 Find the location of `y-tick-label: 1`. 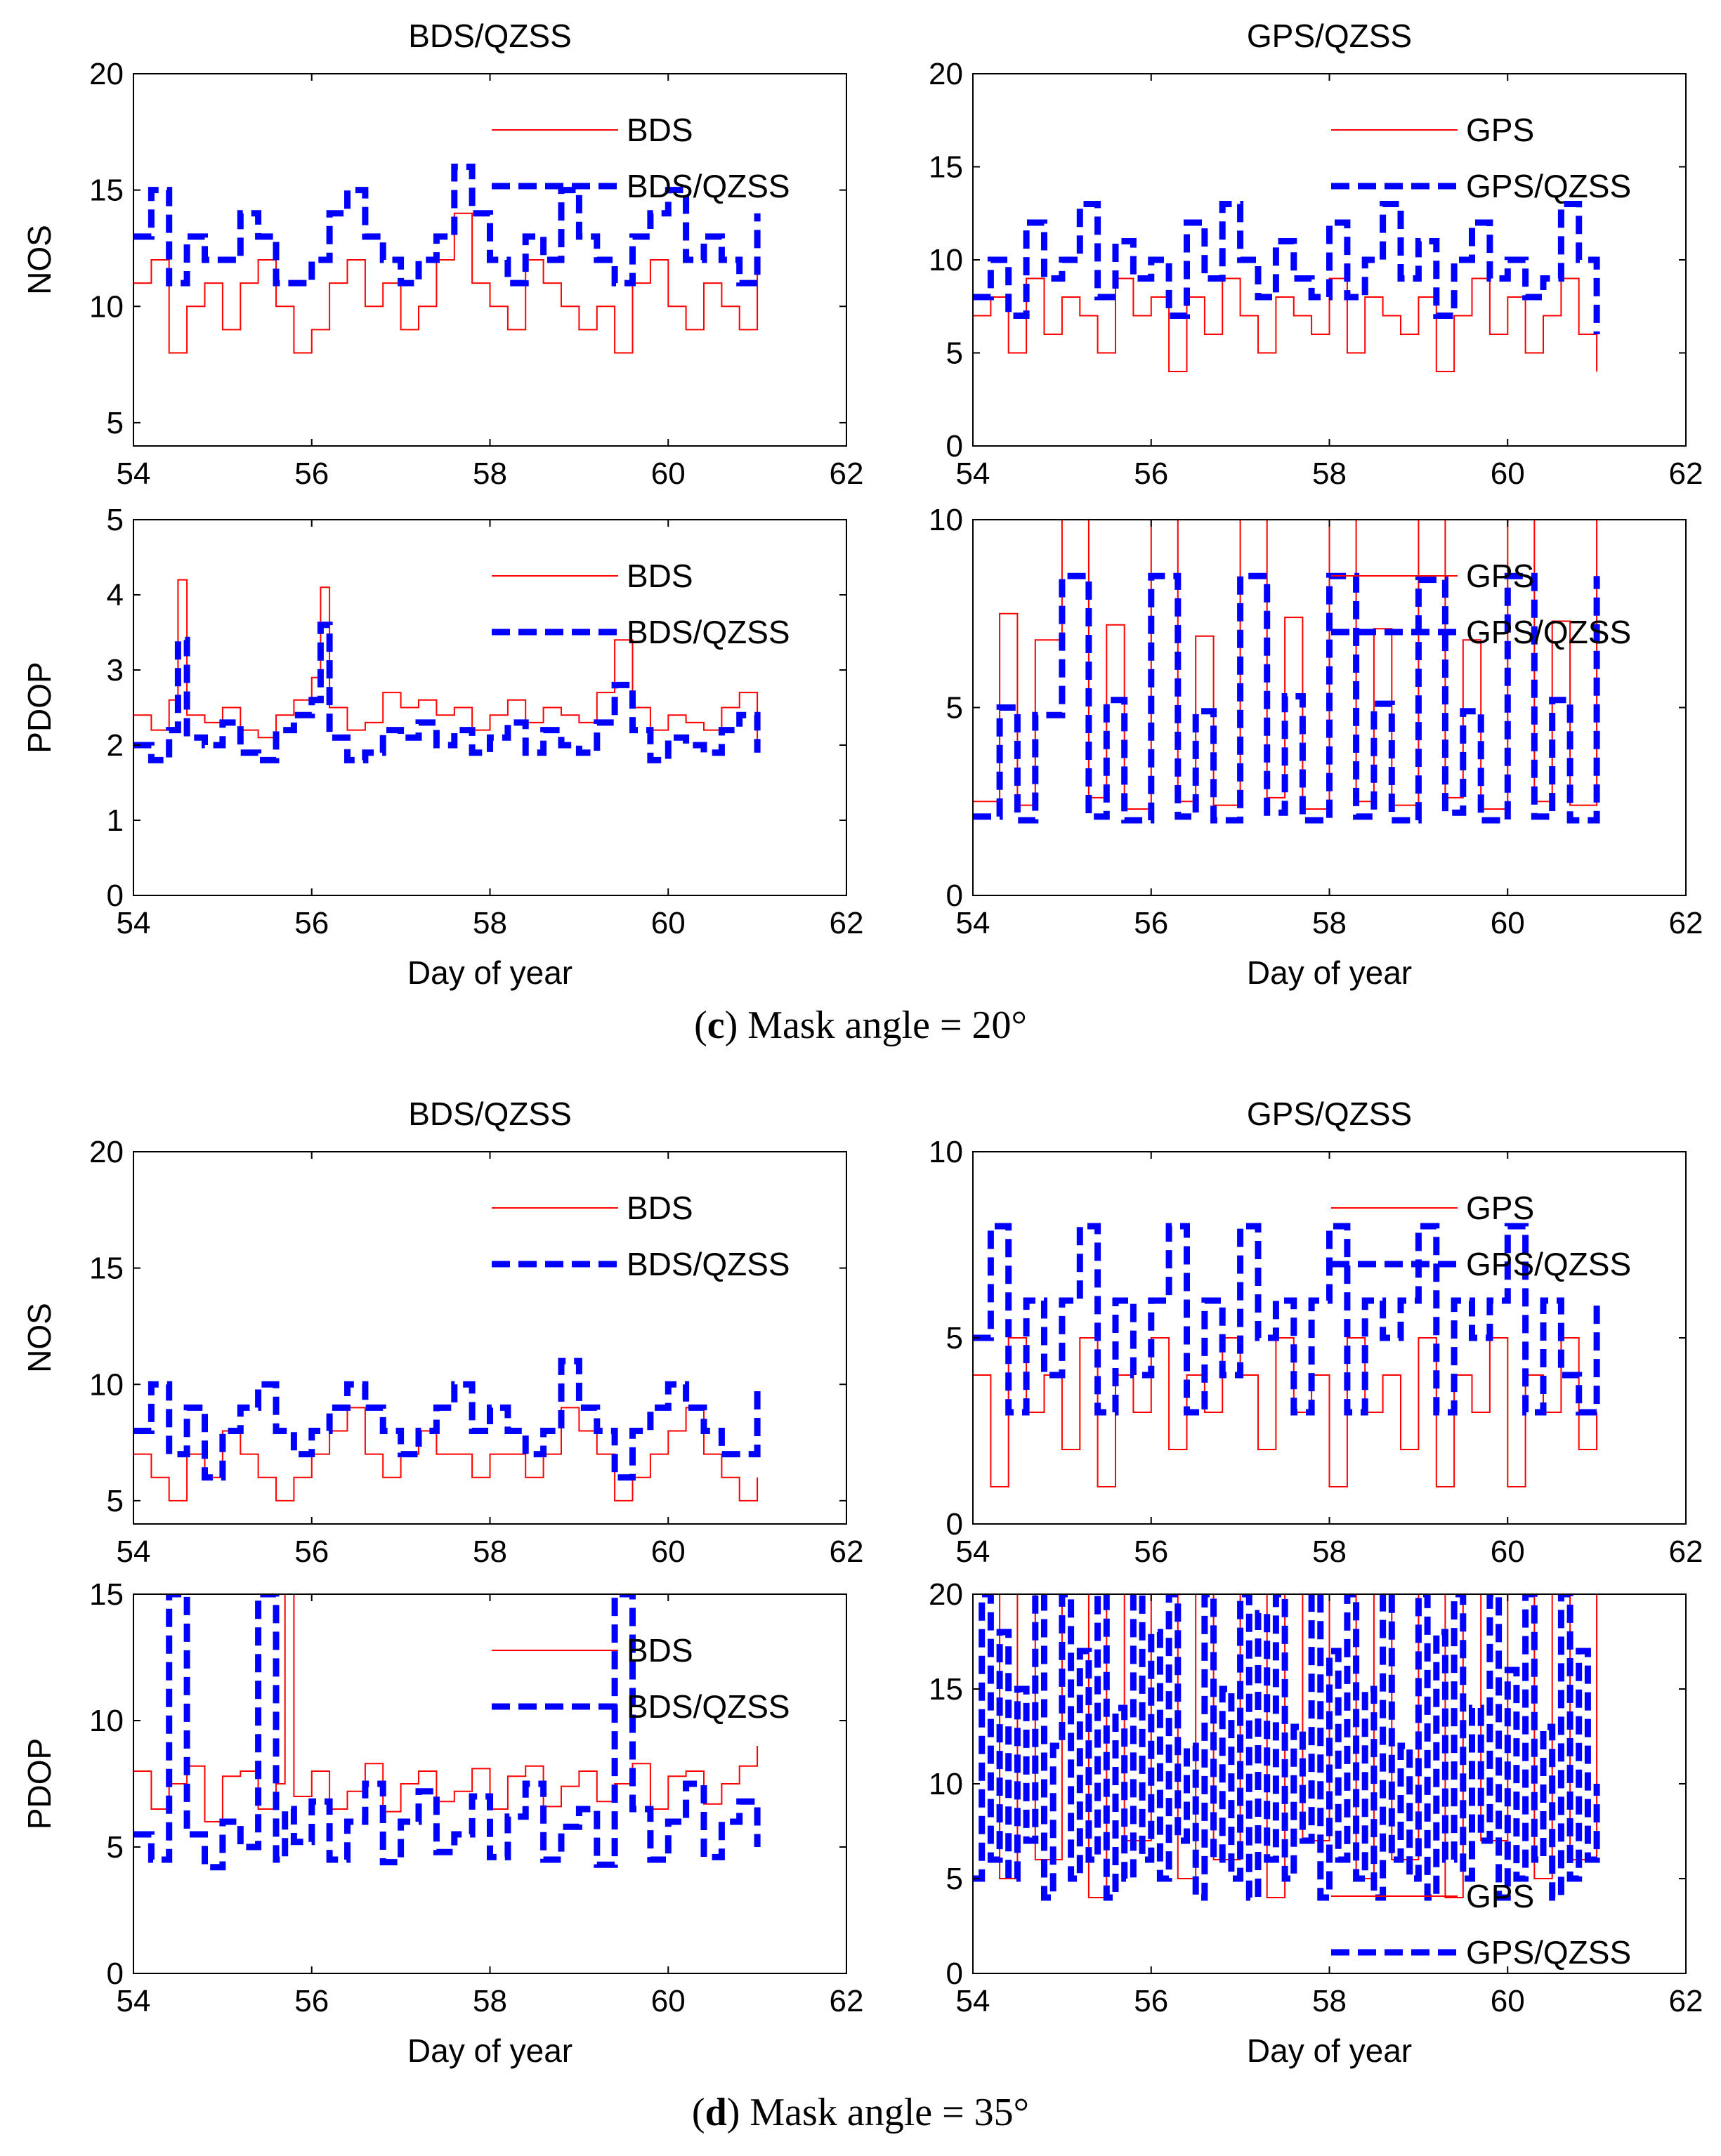

y-tick-label: 1 is located at coordinates (116, 820).